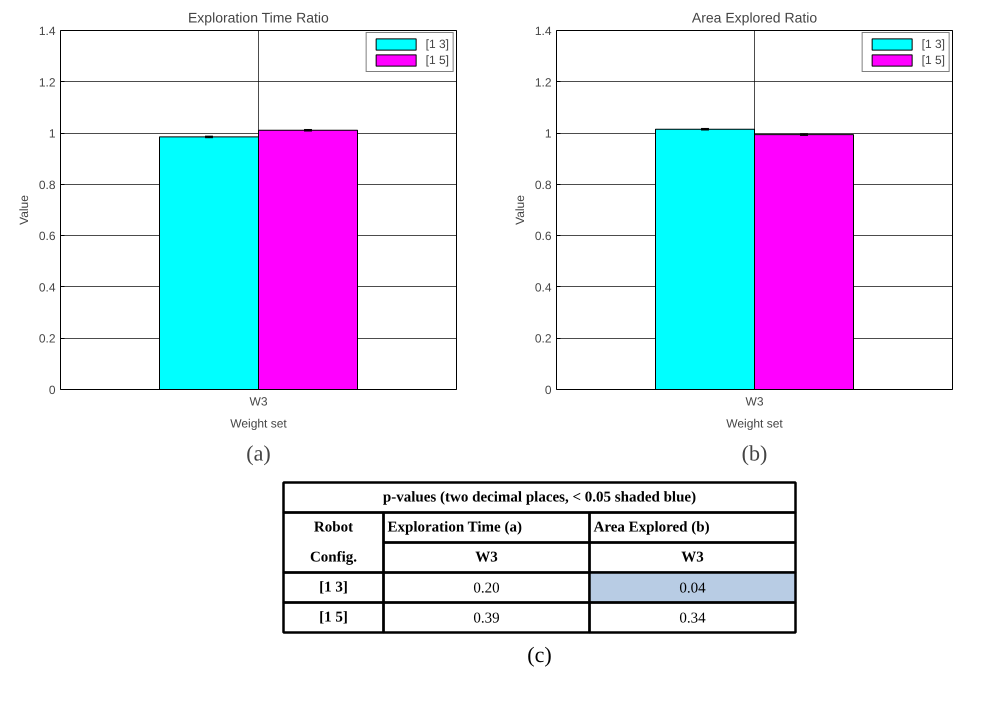  What do you see at coordinates (333, 588) in the screenshot?
I see `category-label: [1 3]` at bounding box center [333, 588].